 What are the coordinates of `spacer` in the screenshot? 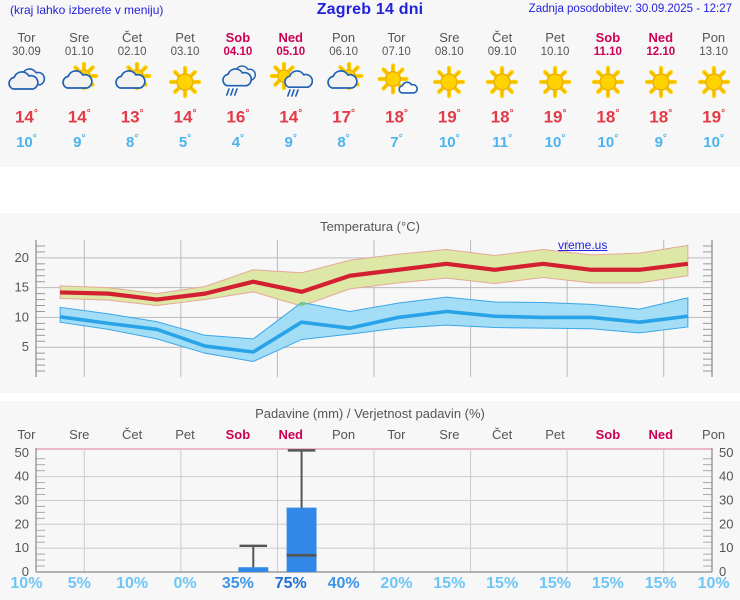 It's located at (370, 190).